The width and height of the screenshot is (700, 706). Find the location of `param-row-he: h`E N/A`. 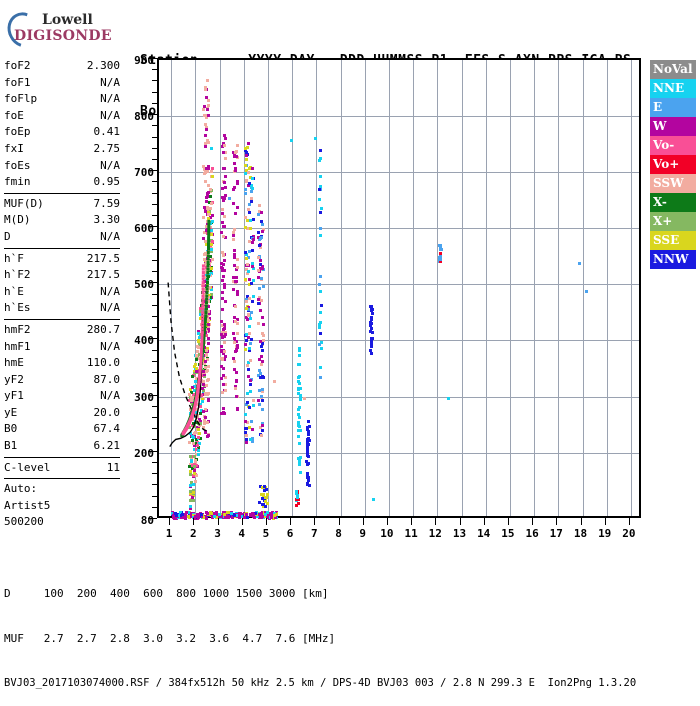

param-row-he: h`E N/A is located at coordinates (62, 292).